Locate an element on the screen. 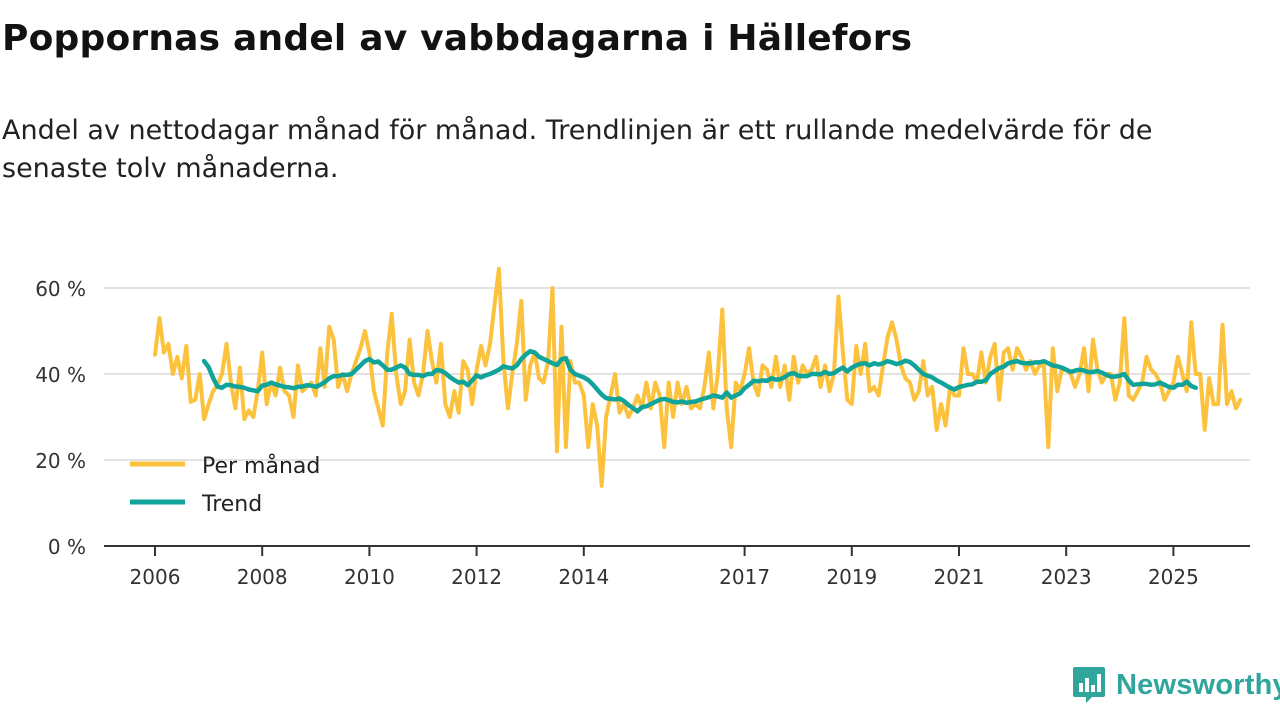 The image size is (1280, 720). newsworthy-logo: Newsworthy is located at coordinates (1176, 685).